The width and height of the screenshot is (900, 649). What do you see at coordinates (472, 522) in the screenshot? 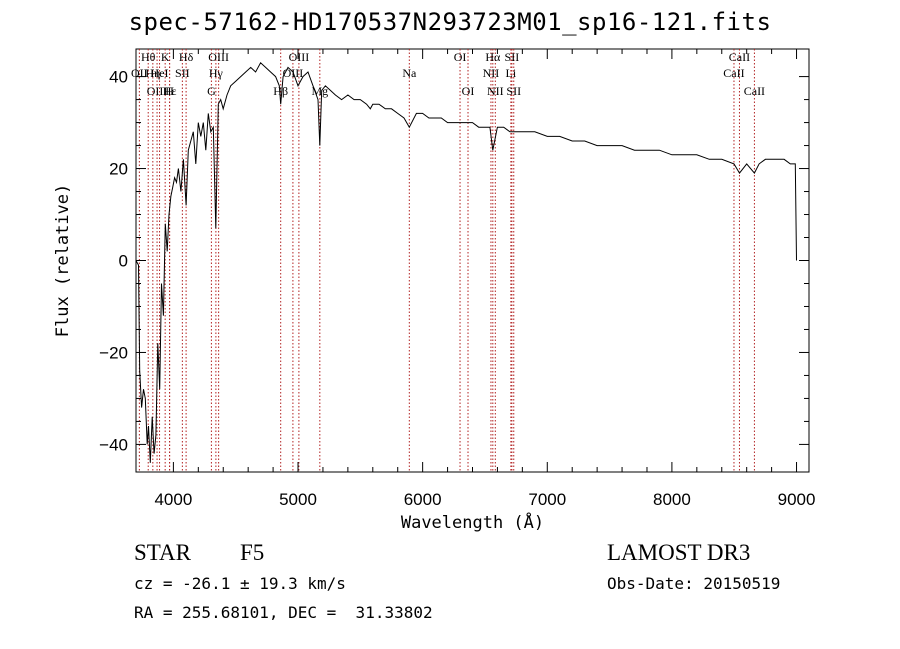
I see `x-axis-label: Wavelength (Å)` at bounding box center [472, 522].